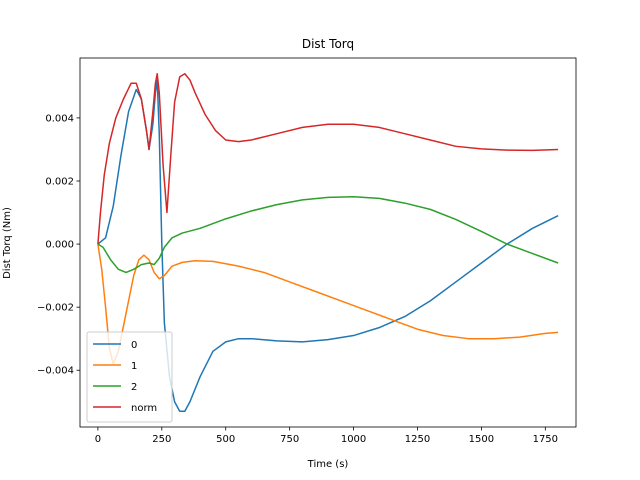 This screenshot has width=640, height=480. Describe the element at coordinates (98, 439) in the screenshot. I see `x-tick-label: 0` at that location.